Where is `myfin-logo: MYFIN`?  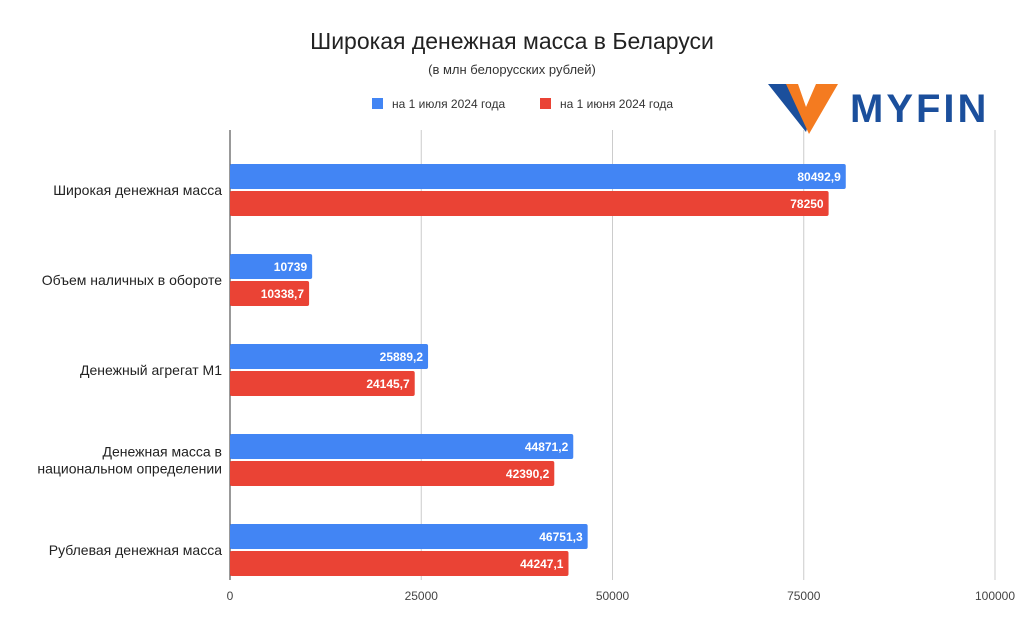 myfin-logo: MYFIN is located at coordinates (878, 109).